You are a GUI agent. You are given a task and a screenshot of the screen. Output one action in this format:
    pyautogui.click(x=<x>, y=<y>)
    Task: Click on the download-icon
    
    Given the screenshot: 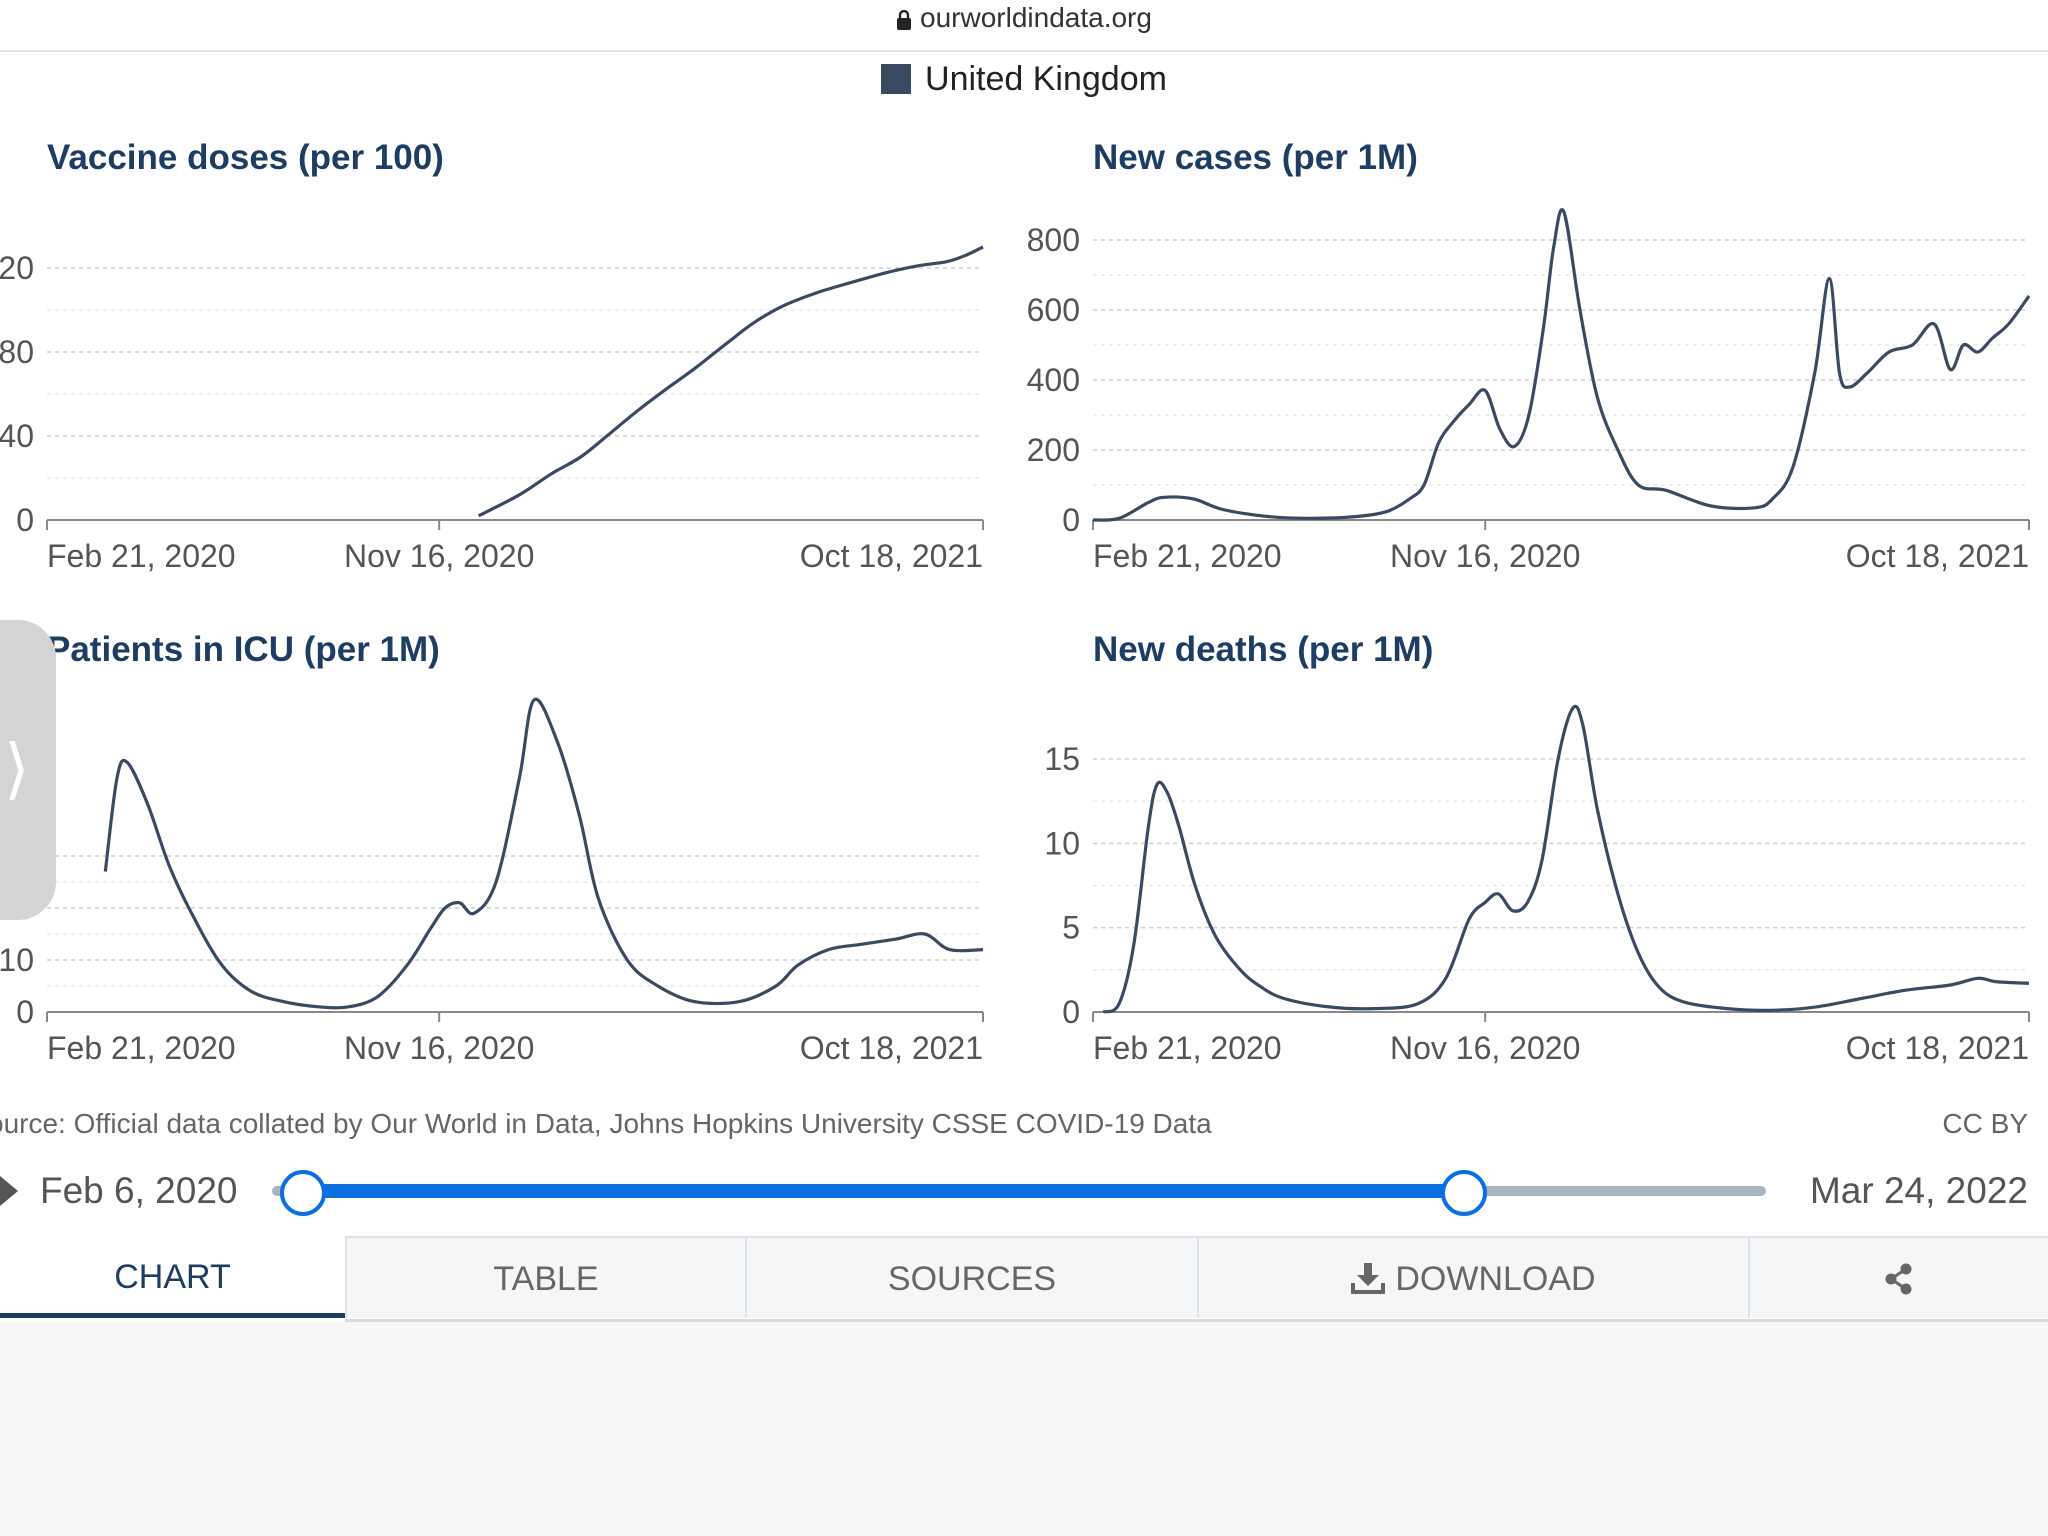 What is the action you would take?
    pyautogui.click(x=1368, y=1278)
    